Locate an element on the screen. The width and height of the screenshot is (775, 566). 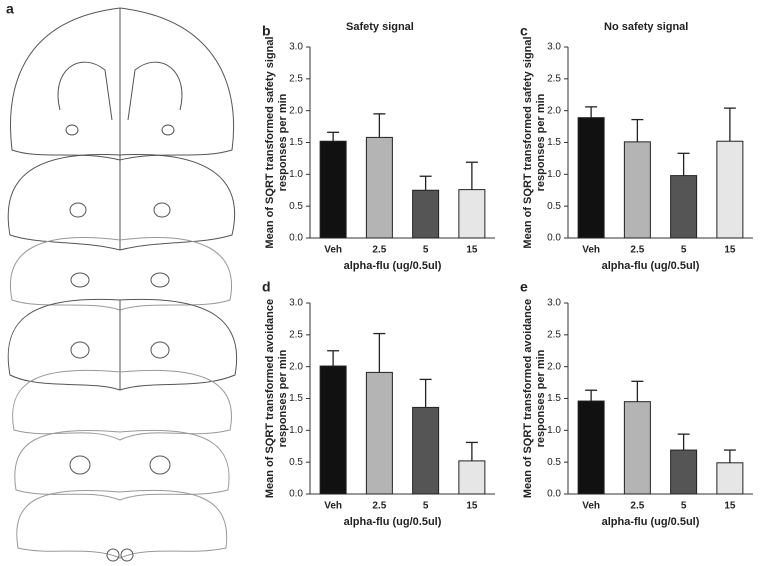
panel-label: a is located at coordinates (10, 9).